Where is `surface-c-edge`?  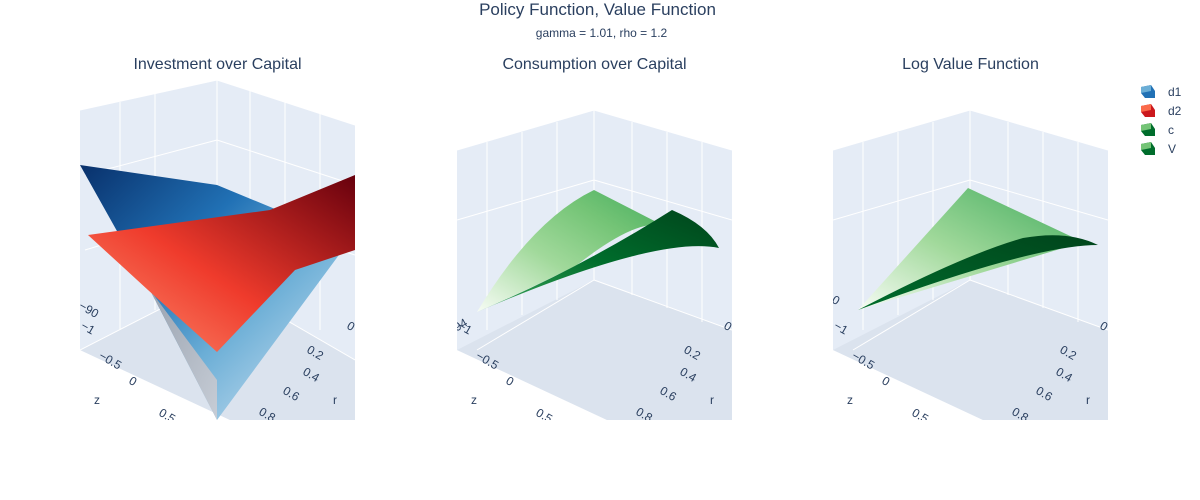
surface-c-edge is located at coordinates (598, 261).